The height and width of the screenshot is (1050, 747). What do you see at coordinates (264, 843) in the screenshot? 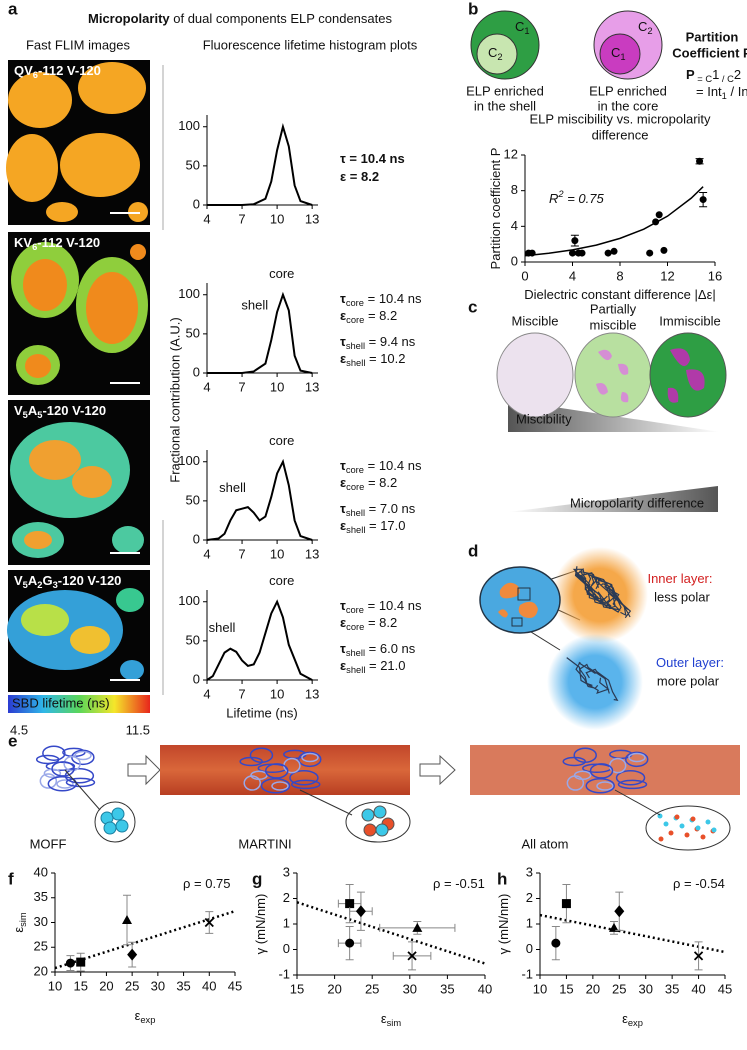
I see `stage-label: MARTINI` at bounding box center [264, 843].